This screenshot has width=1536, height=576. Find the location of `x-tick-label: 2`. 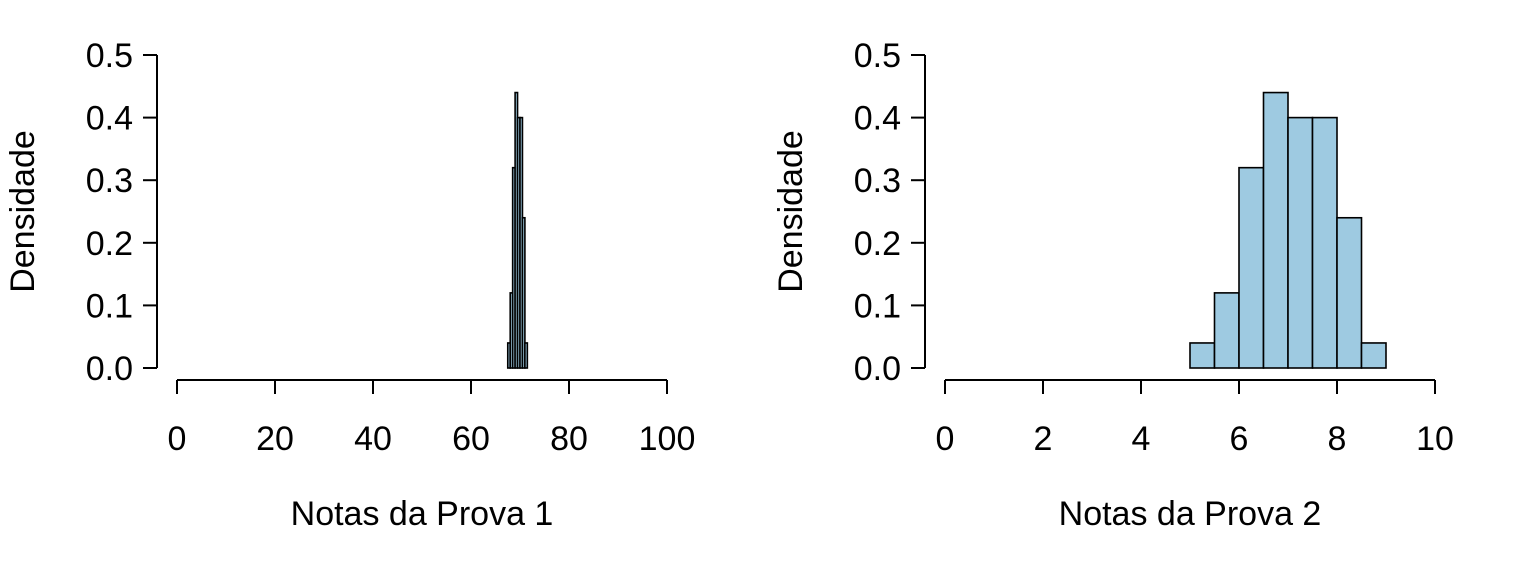

x-tick-label: 2 is located at coordinates (1043, 439).